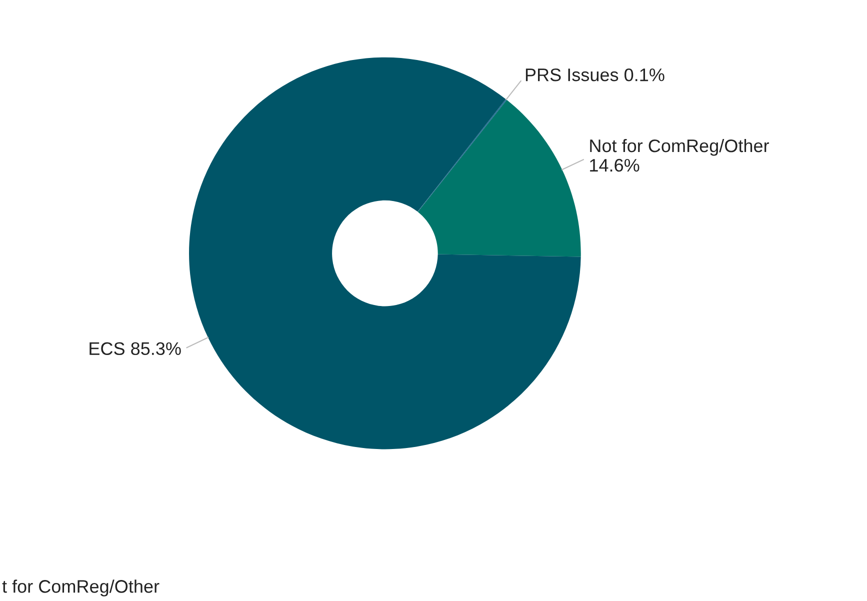 The image size is (867, 601). Describe the element at coordinates (81, 588) in the screenshot. I see `text: t for ComReg/Other` at that location.